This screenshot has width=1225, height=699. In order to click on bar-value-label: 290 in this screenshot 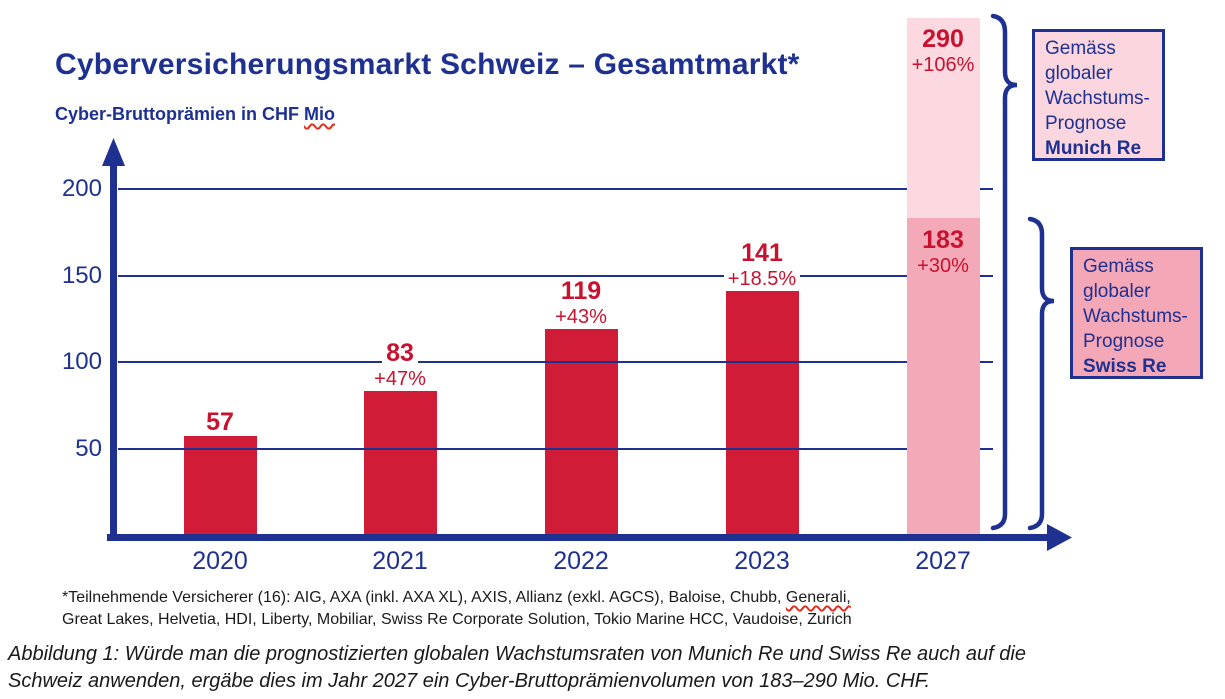, I will do `click(943, 39)`.